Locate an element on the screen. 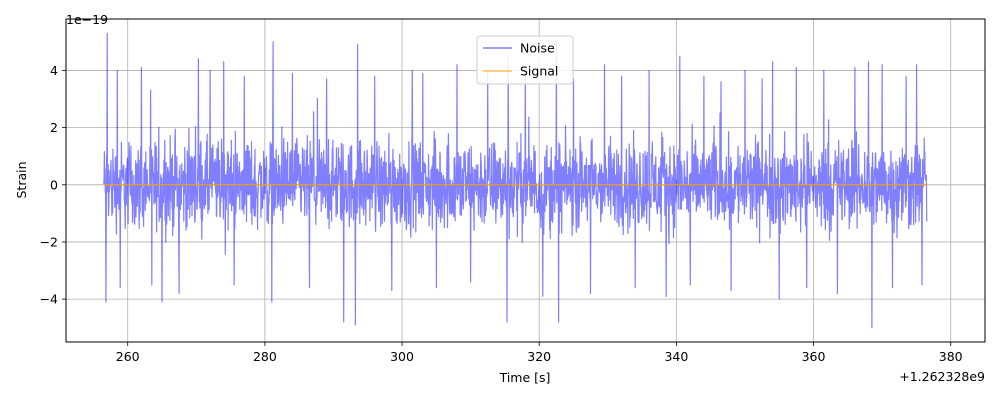 This screenshot has height=400, width=1000. y-tick-label: −2 is located at coordinates (49, 241).